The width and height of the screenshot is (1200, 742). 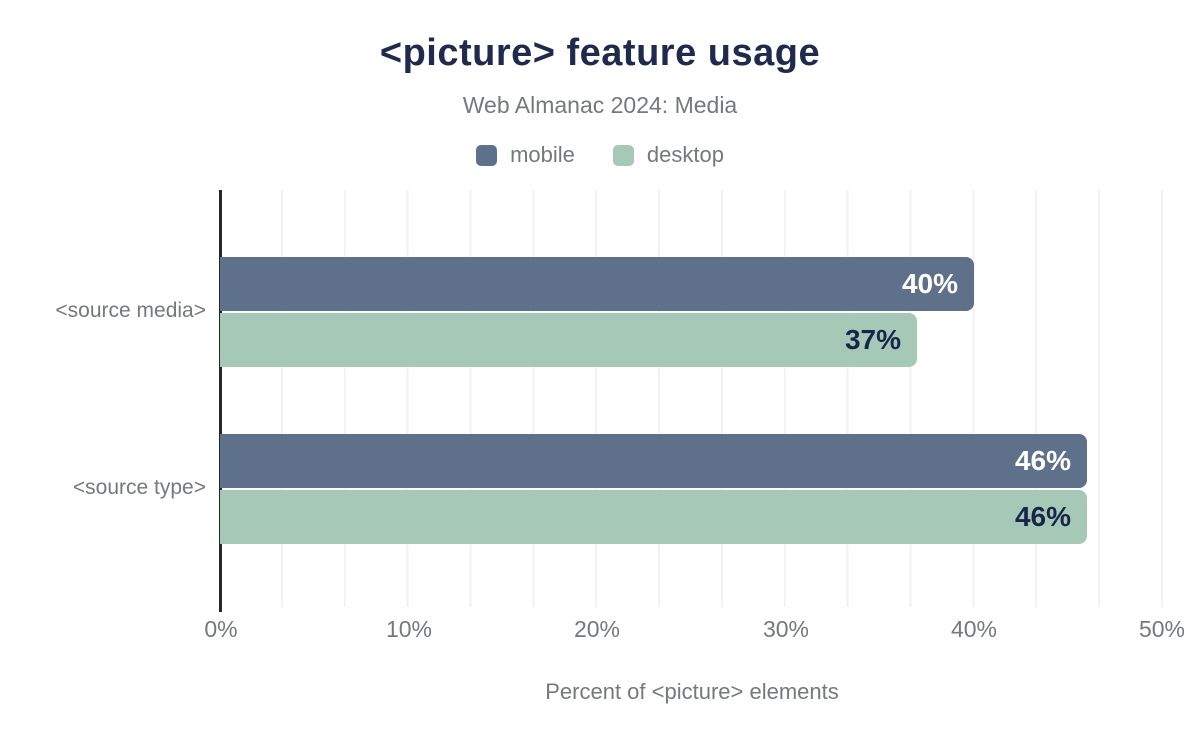 I want to click on x-tick-10: 10%, so click(x=409, y=629).